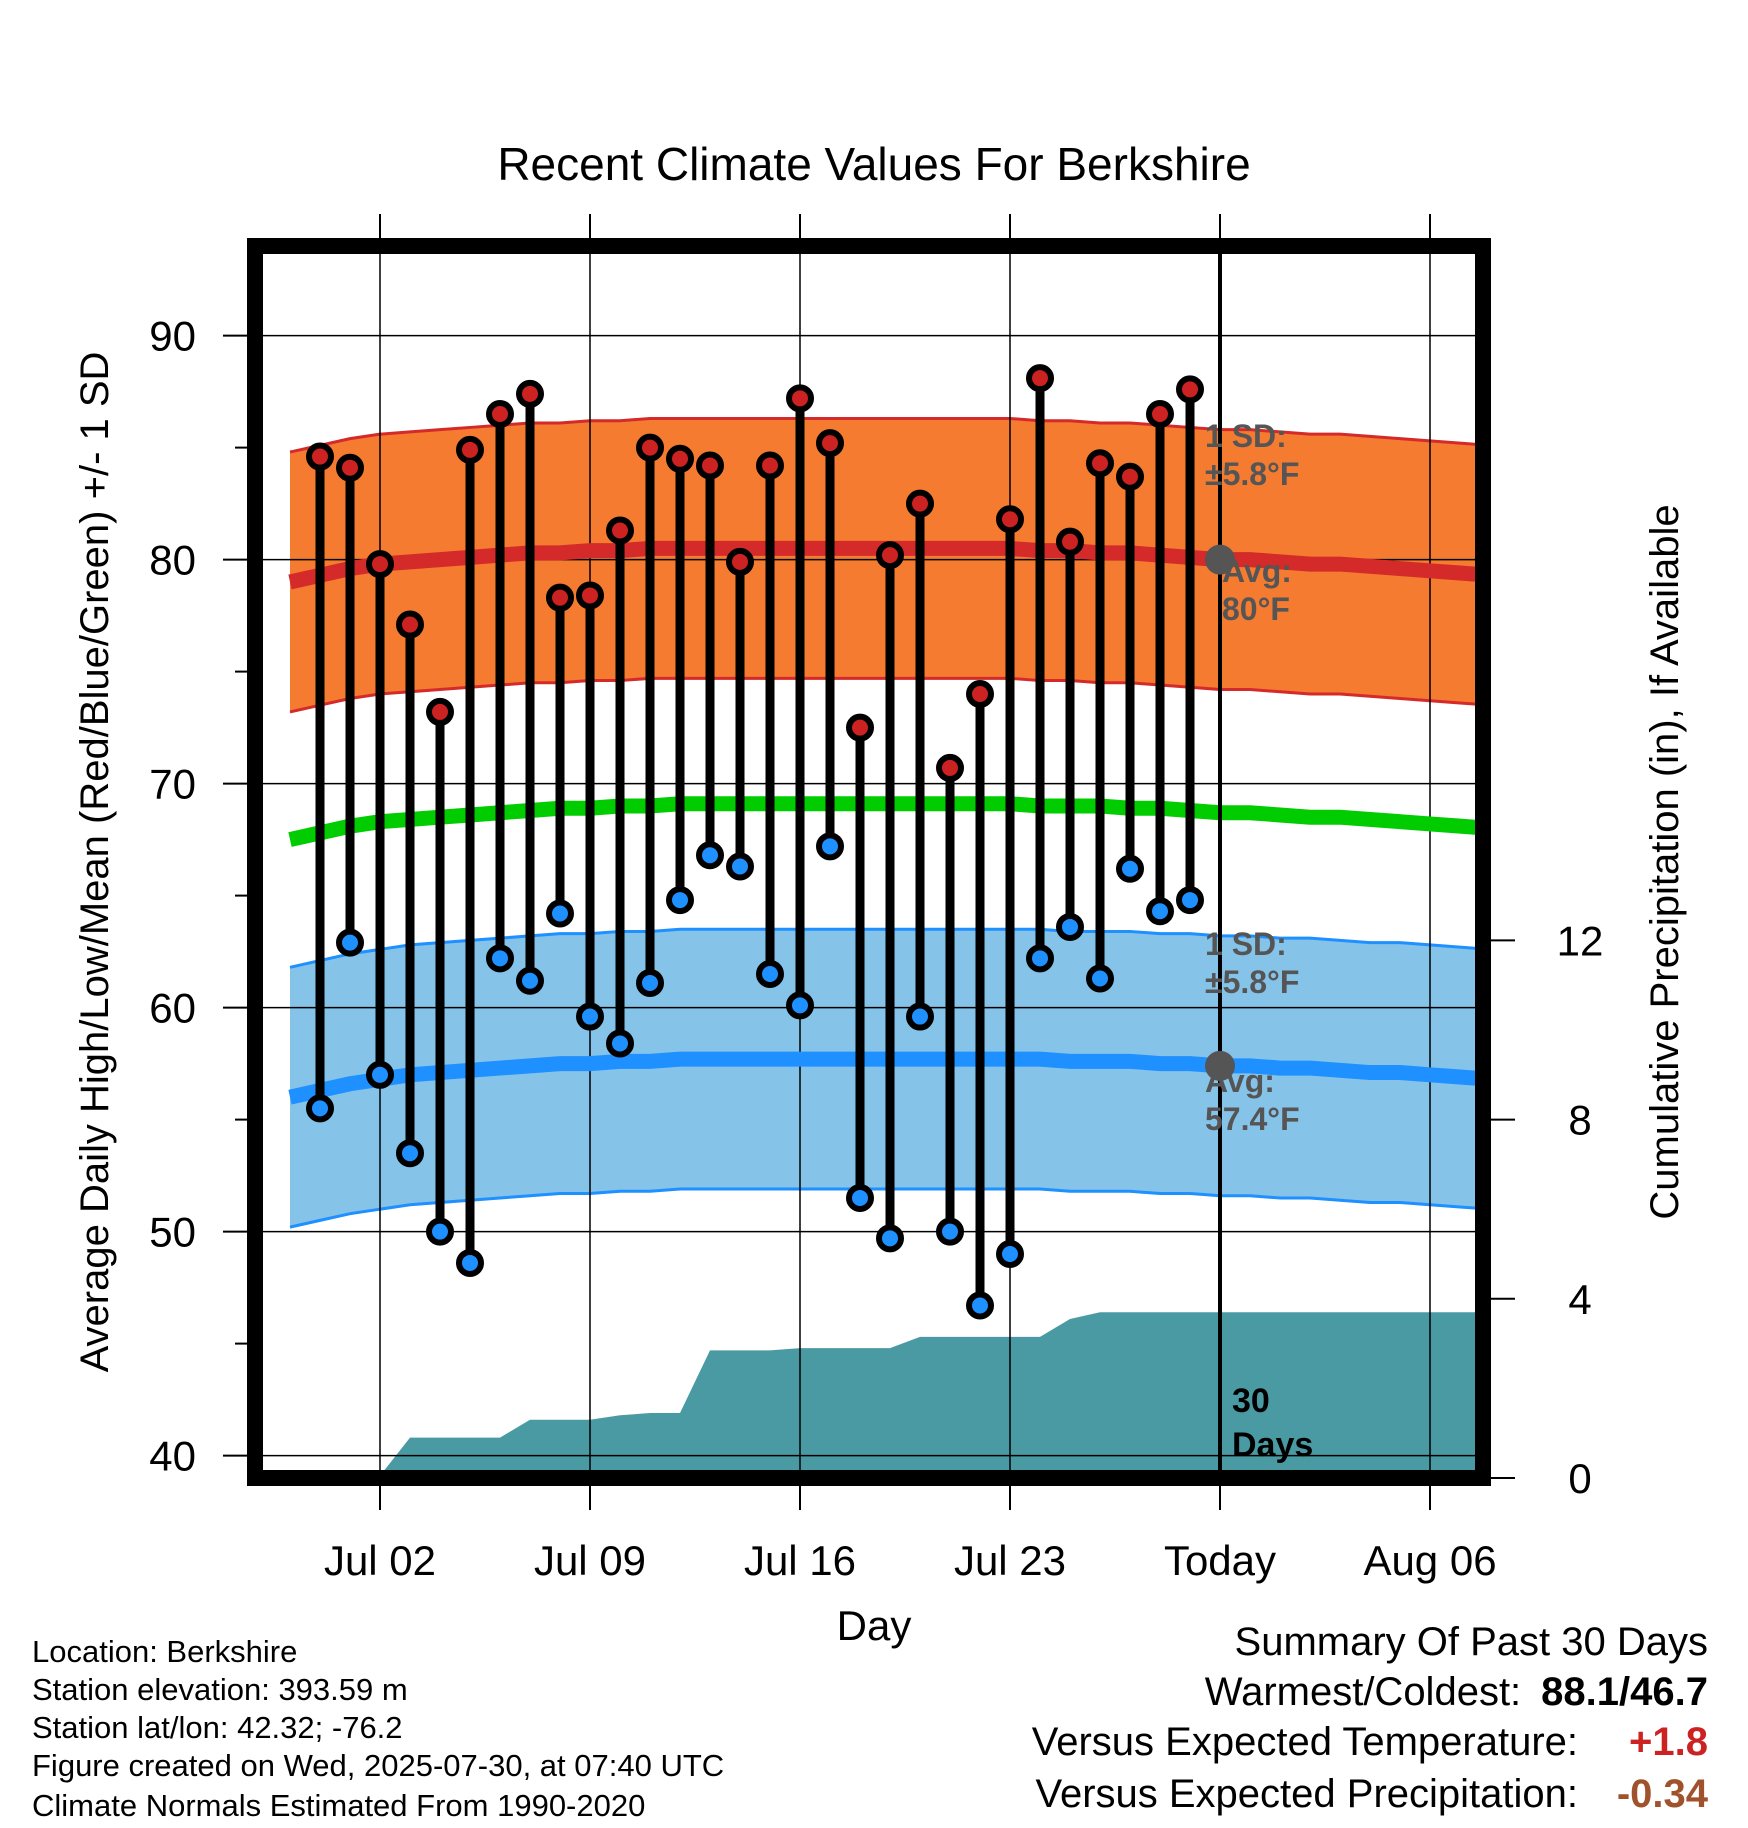 Image resolution: width=1748 pixels, height=1828 pixels. I want to click on y-tick-label: 70, so click(172, 784).